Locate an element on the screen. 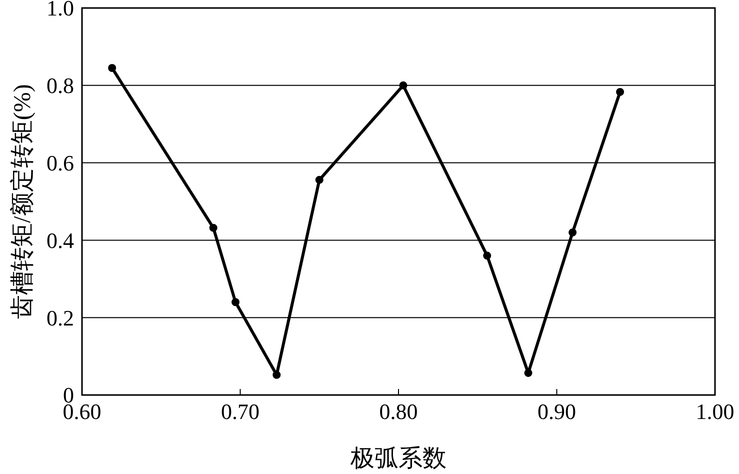  y-tick-label: 0.2 is located at coordinates (60, 317).